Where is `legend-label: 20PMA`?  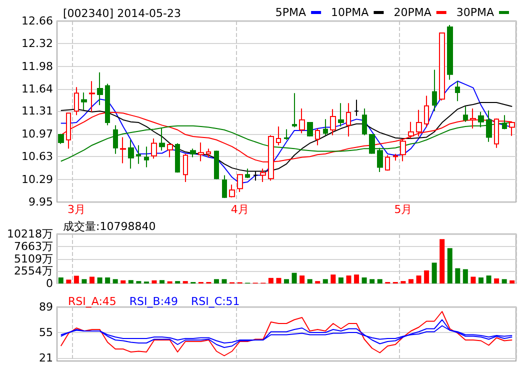
legend-label: 20PMA is located at coordinates (413, 12).